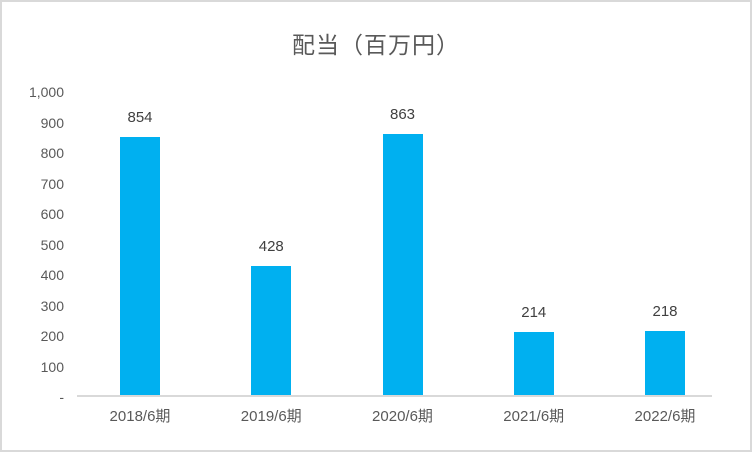 This screenshot has width=752, height=452. Describe the element at coordinates (534, 312) in the screenshot. I see `data-label: 214` at that location.